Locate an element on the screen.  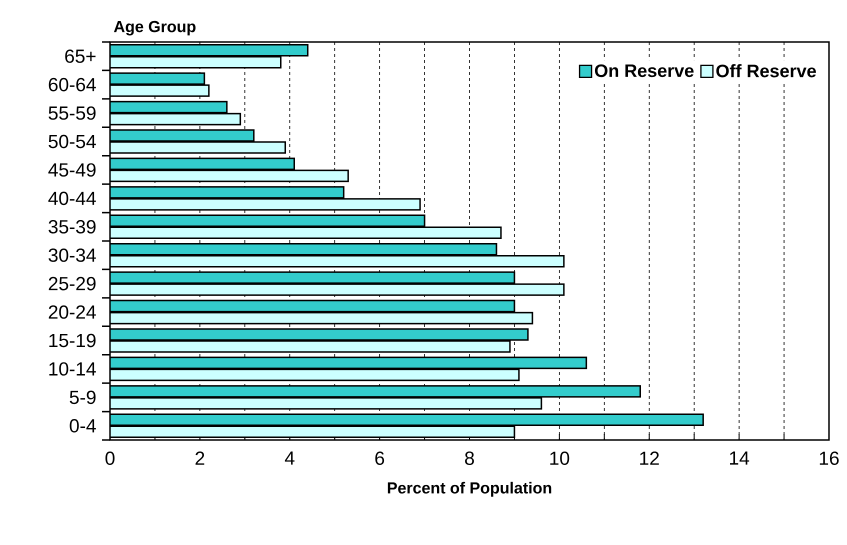
x-tick-label: 12 is located at coordinates (649, 458).